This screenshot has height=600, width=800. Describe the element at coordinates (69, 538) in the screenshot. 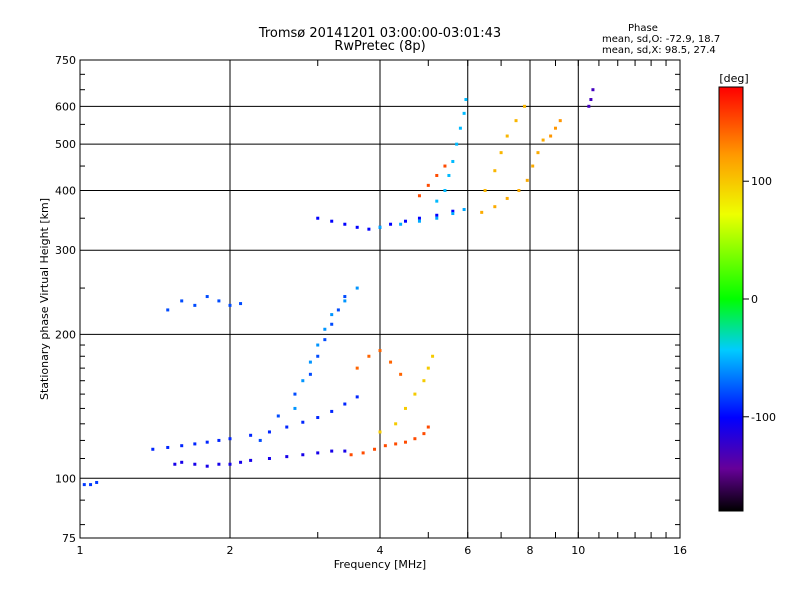

I see `y-tick-label: 75` at that location.